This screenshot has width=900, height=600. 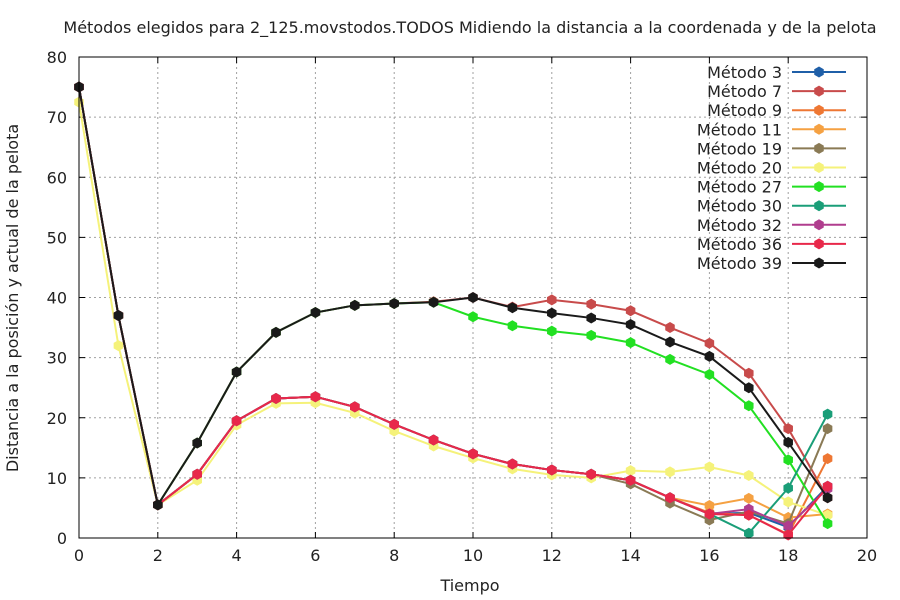 What do you see at coordinates (62, 538) in the screenshot?
I see `y-tick-label: 0` at bounding box center [62, 538].